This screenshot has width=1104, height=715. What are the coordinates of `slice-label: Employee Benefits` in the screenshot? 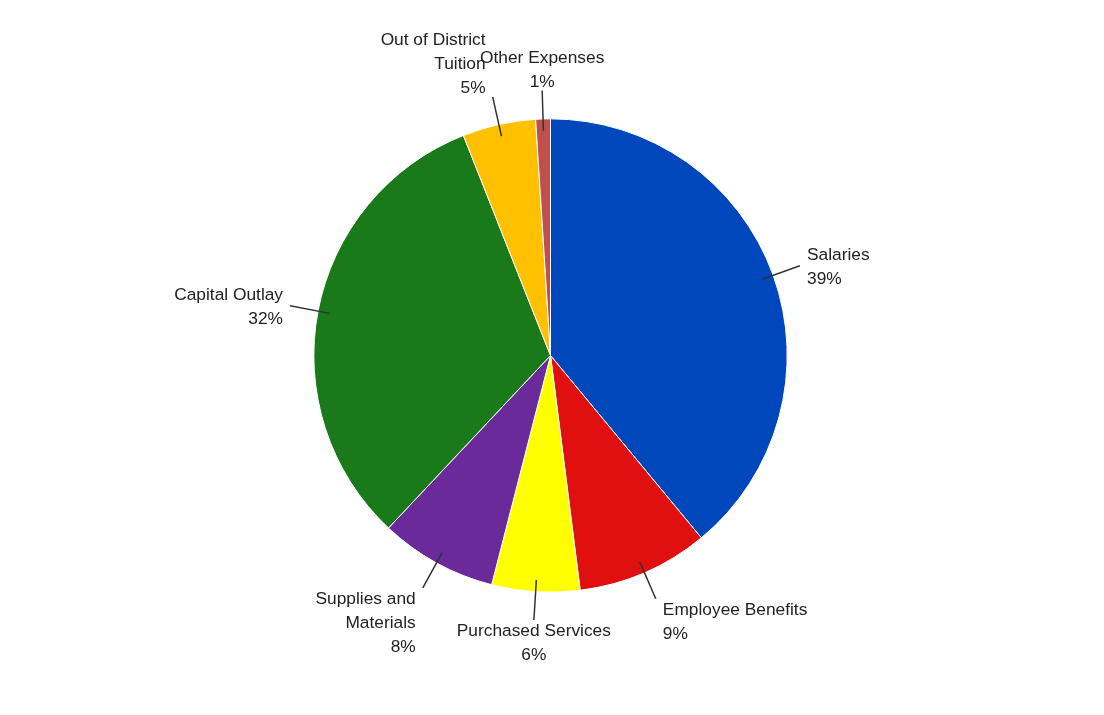 It's located at (735, 608).